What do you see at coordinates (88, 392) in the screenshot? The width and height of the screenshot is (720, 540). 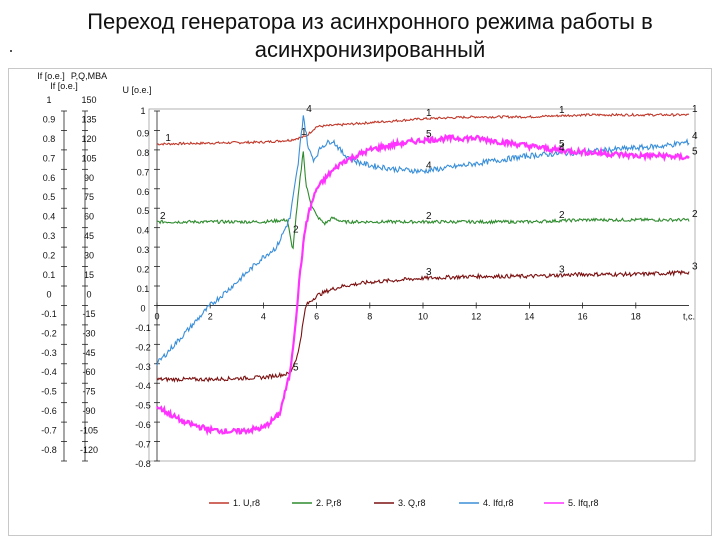 I see `pq-tick-label: -75` at bounding box center [88, 392].